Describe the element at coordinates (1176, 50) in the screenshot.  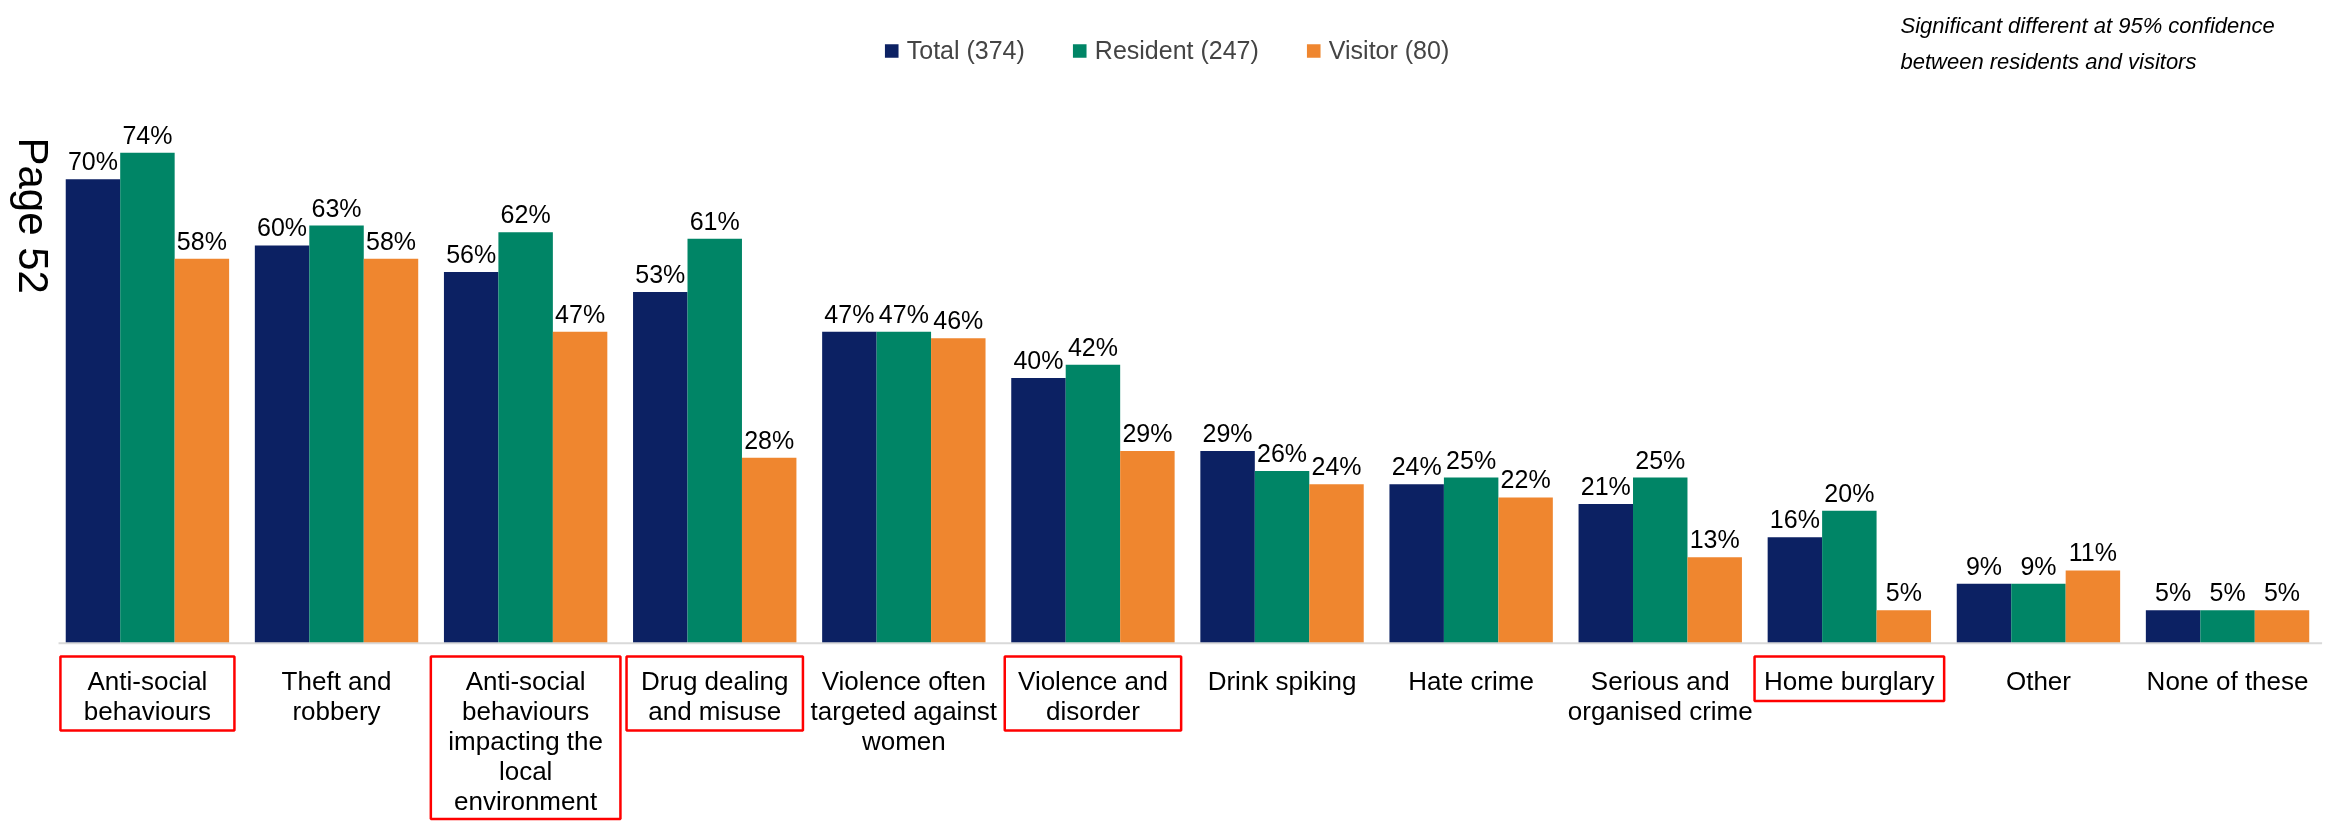
I see `legend-label: Resident (247)` at that location.